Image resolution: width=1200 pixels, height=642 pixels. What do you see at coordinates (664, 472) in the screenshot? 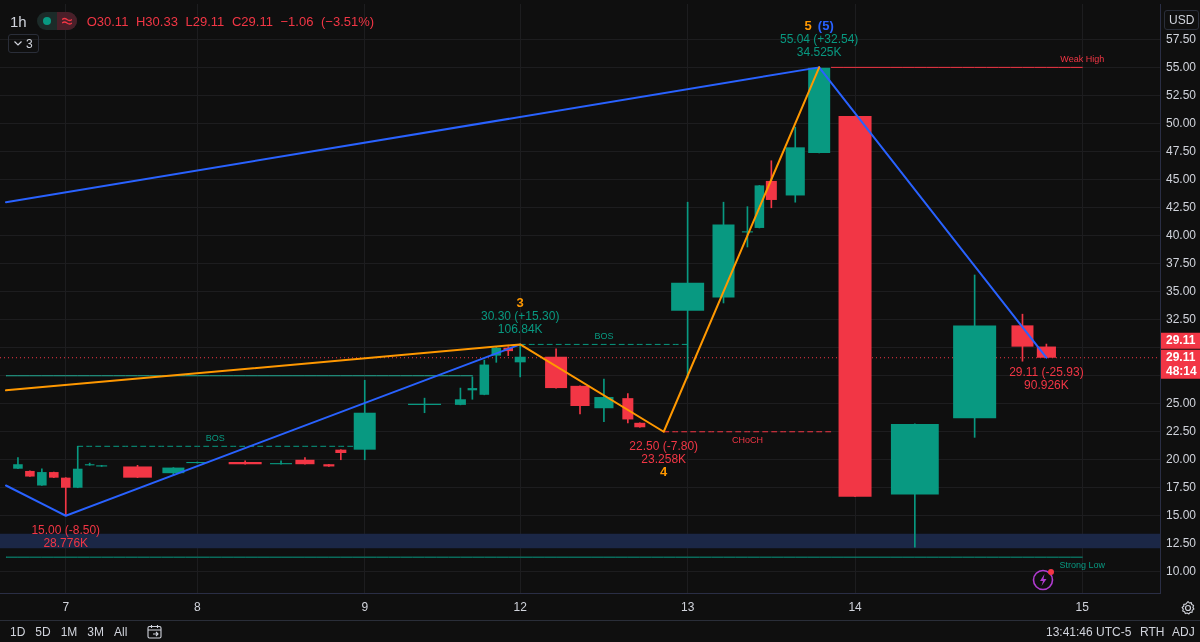
I see `annotation: 4` at bounding box center [664, 472].